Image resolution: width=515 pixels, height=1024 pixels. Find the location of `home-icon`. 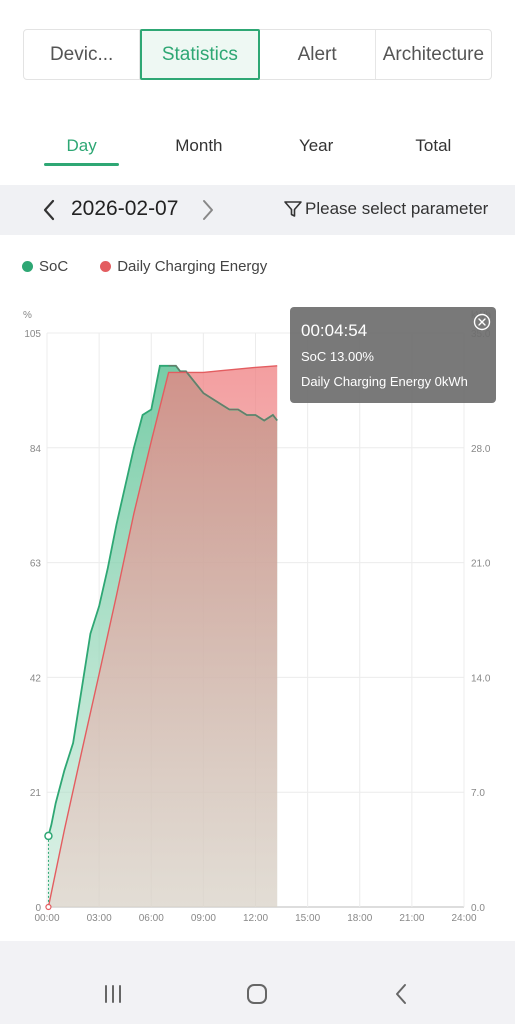

home-icon is located at coordinates (257, 994).